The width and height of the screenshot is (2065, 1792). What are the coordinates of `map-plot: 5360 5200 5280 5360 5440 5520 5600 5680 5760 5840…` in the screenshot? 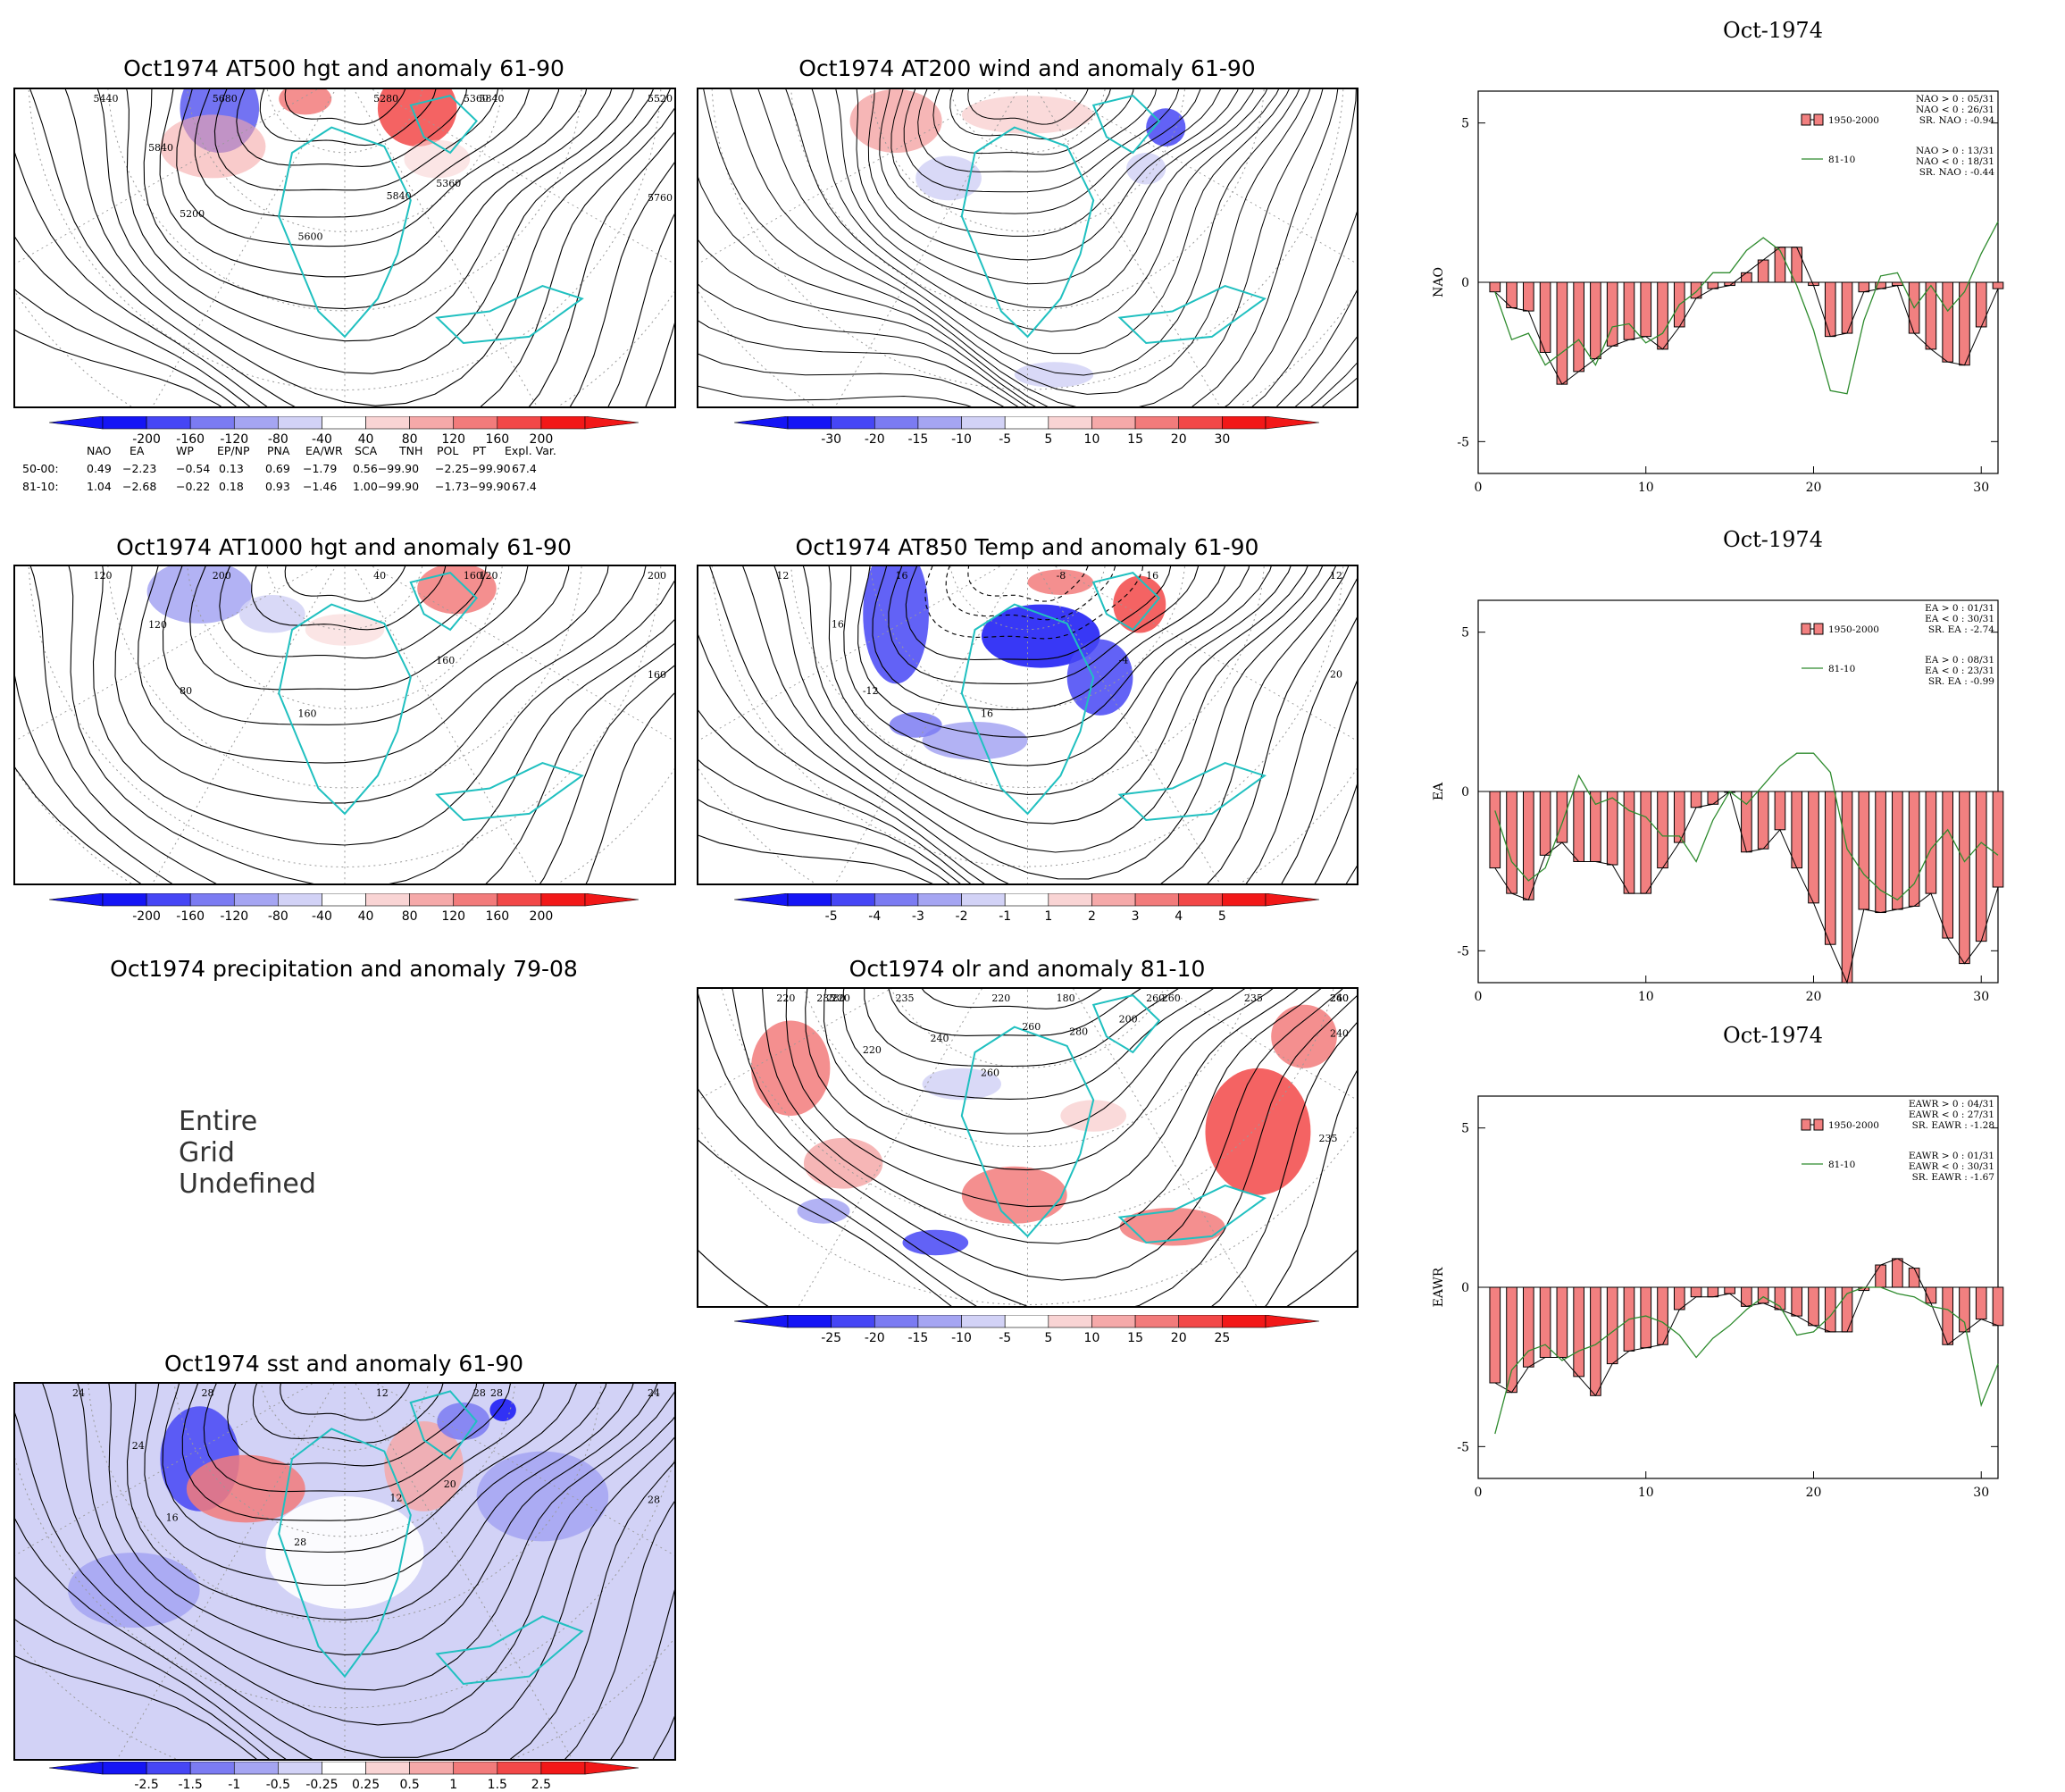 It's located at (344, 248).